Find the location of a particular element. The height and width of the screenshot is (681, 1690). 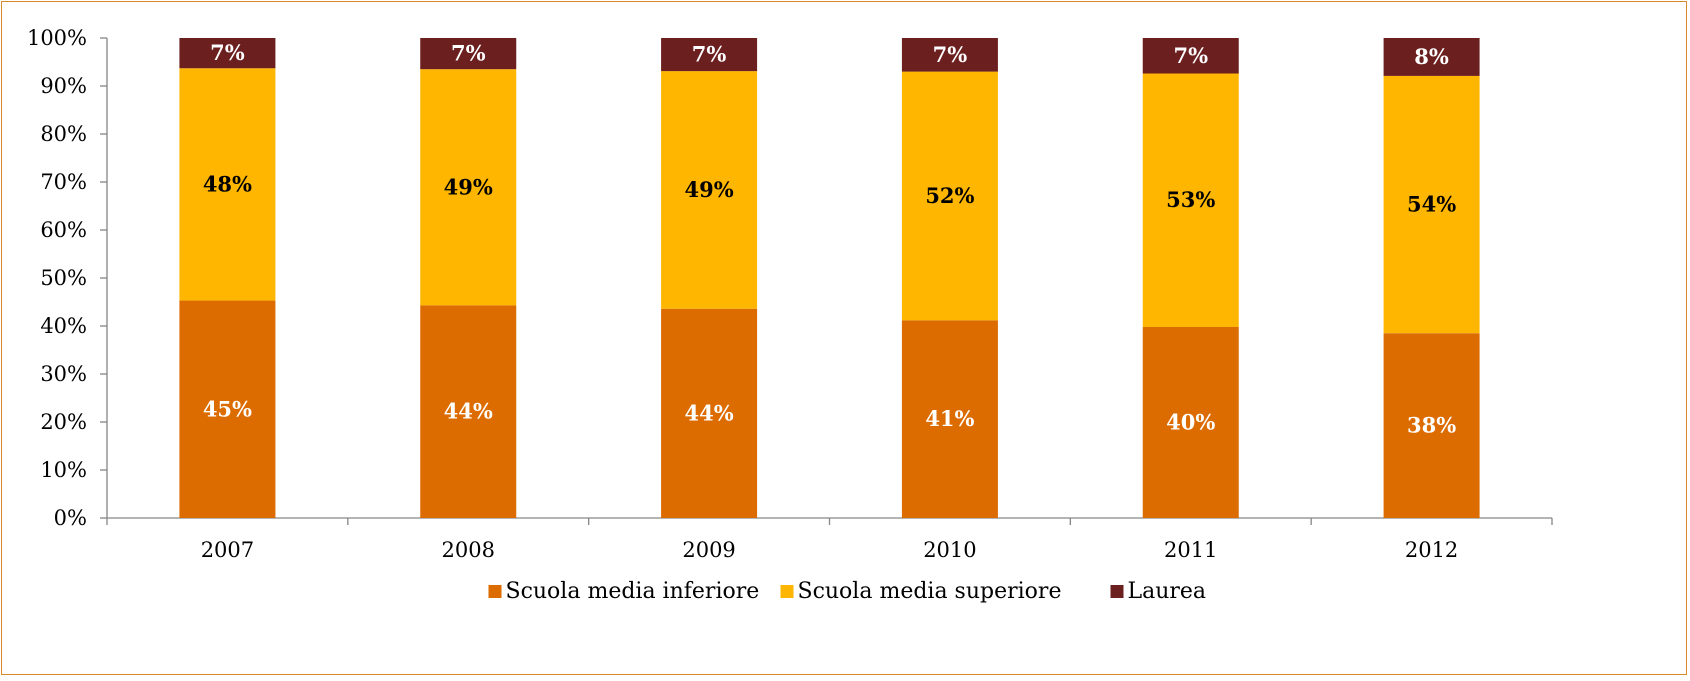

y-tick-label: 60% is located at coordinates (63, 230).